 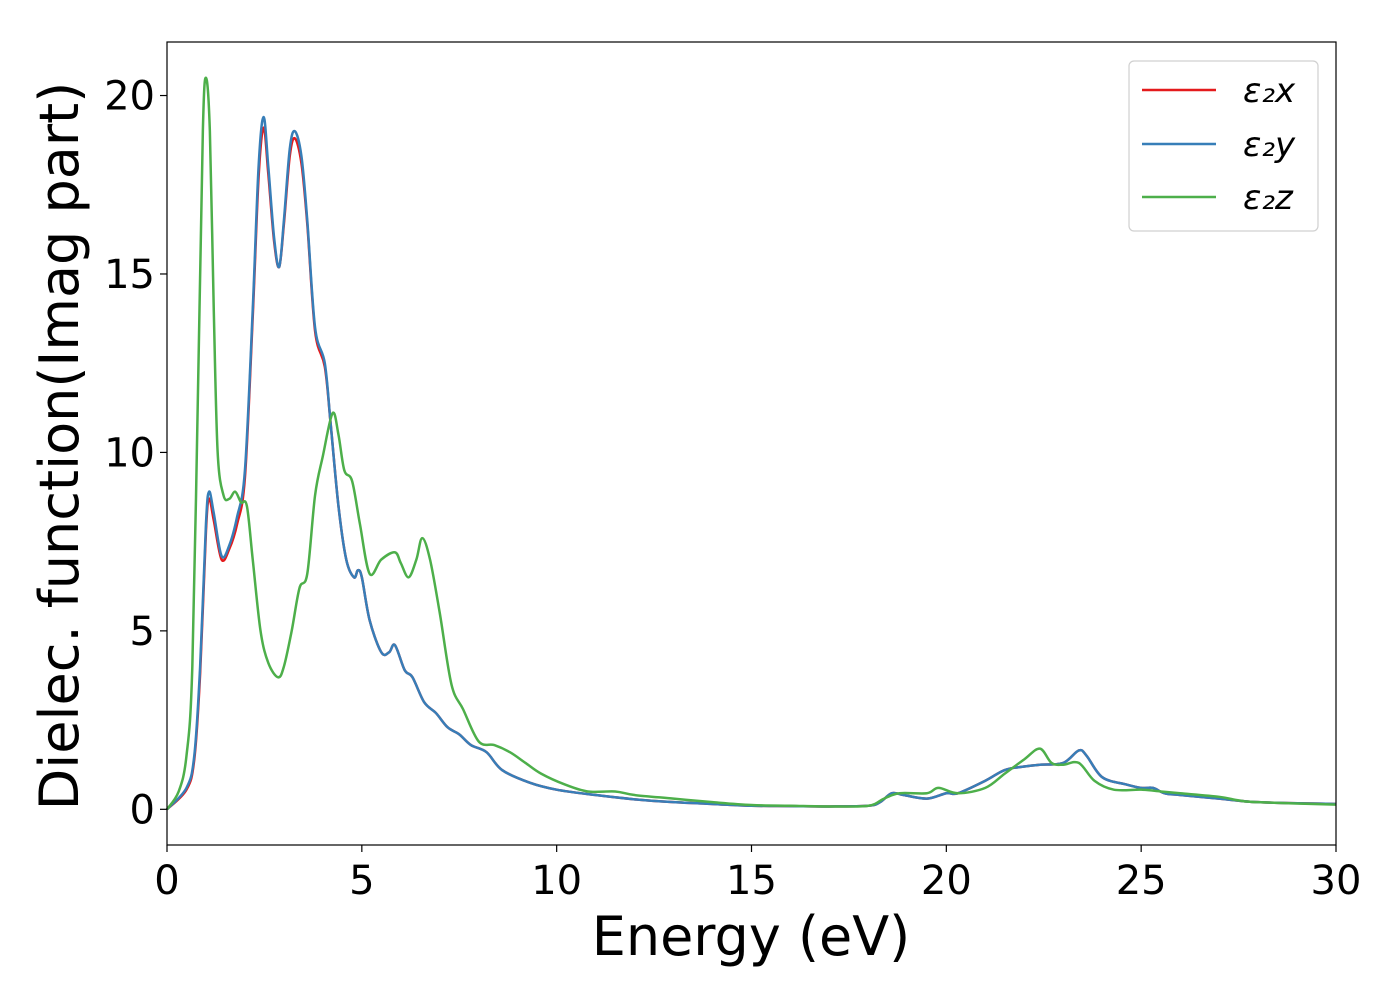 What do you see at coordinates (1269, 91) in the screenshot?
I see `legend-label-x: ε₂x` at bounding box center [1269, 91].